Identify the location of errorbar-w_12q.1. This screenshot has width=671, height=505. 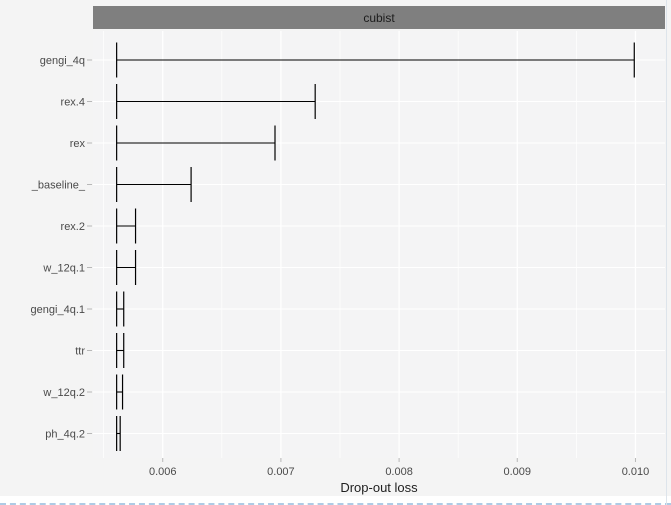
(126, 267).